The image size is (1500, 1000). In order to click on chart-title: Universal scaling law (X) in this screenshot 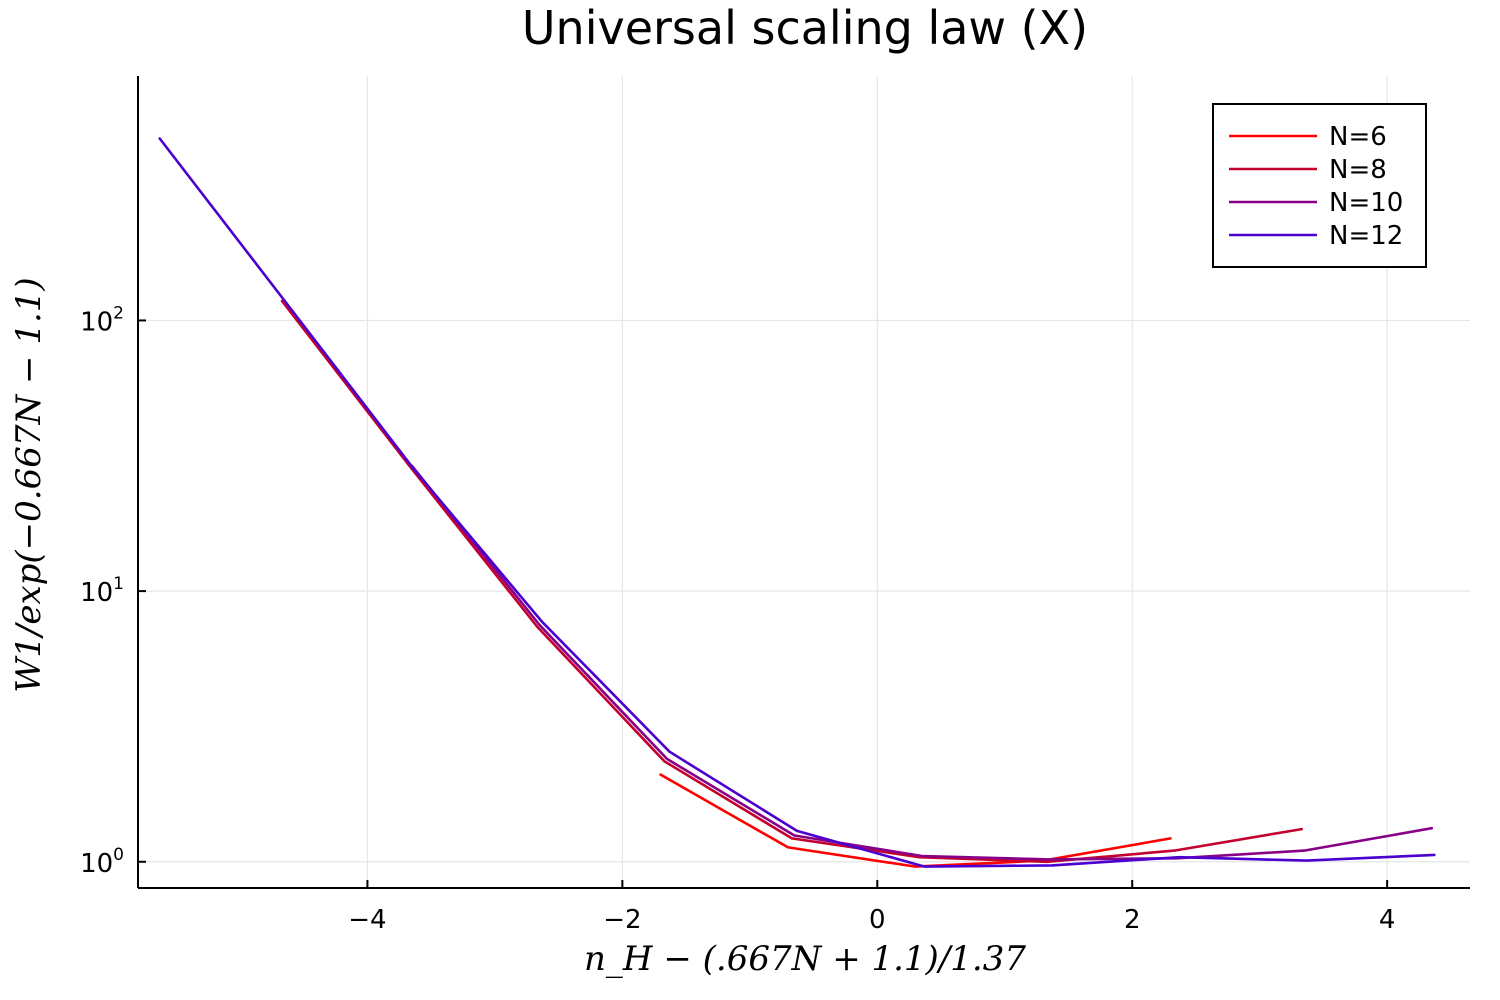, I will do `click(805, 28)`.